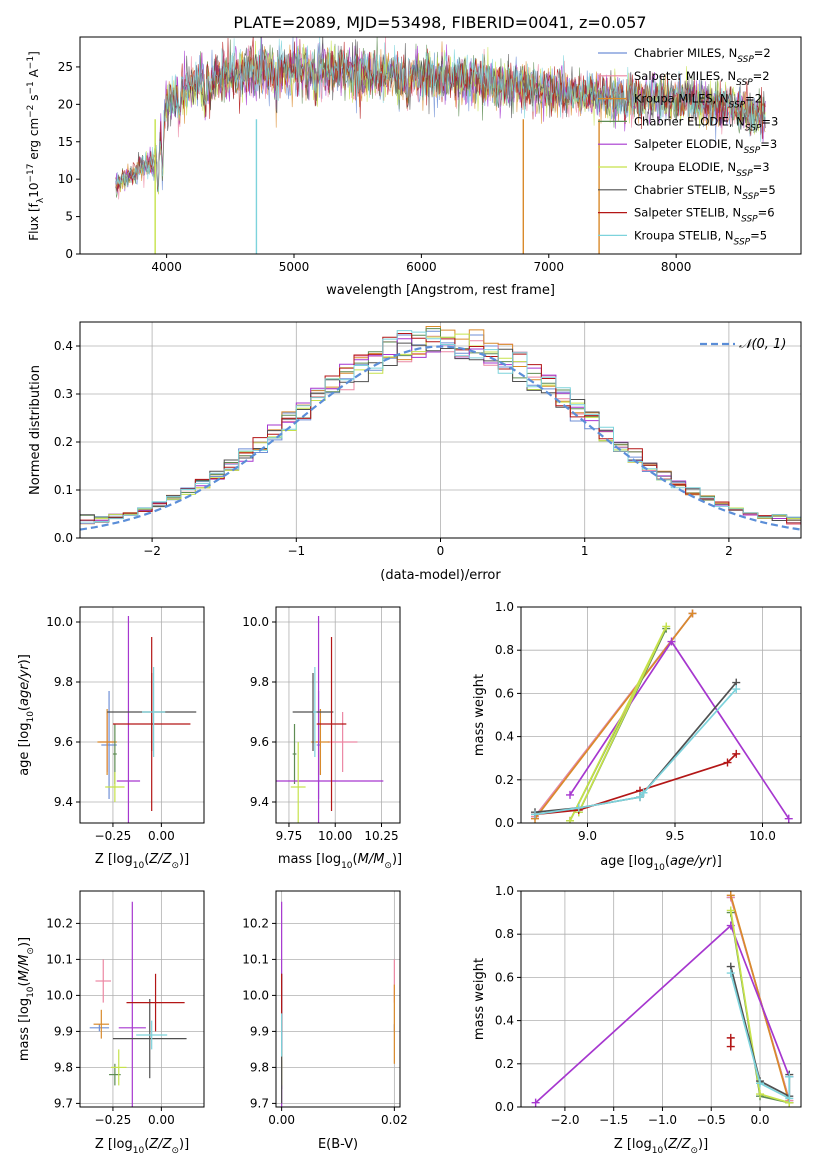 Image resolution: width=819 pixels, height=1170 pixels. What do you see at coordinates (65, 67) in the screenshot?
I see `y-tick-label: 25` at bounding box center [65, 67].